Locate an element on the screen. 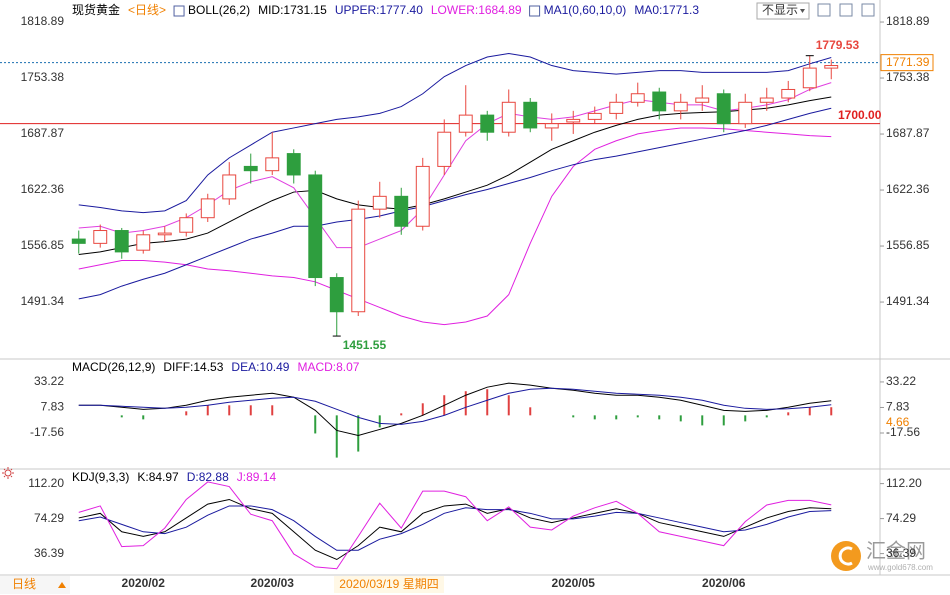 The width and height of the screenshot is (950, 595). annotation-label: 1451.55 is located at coordinates (365, 345).